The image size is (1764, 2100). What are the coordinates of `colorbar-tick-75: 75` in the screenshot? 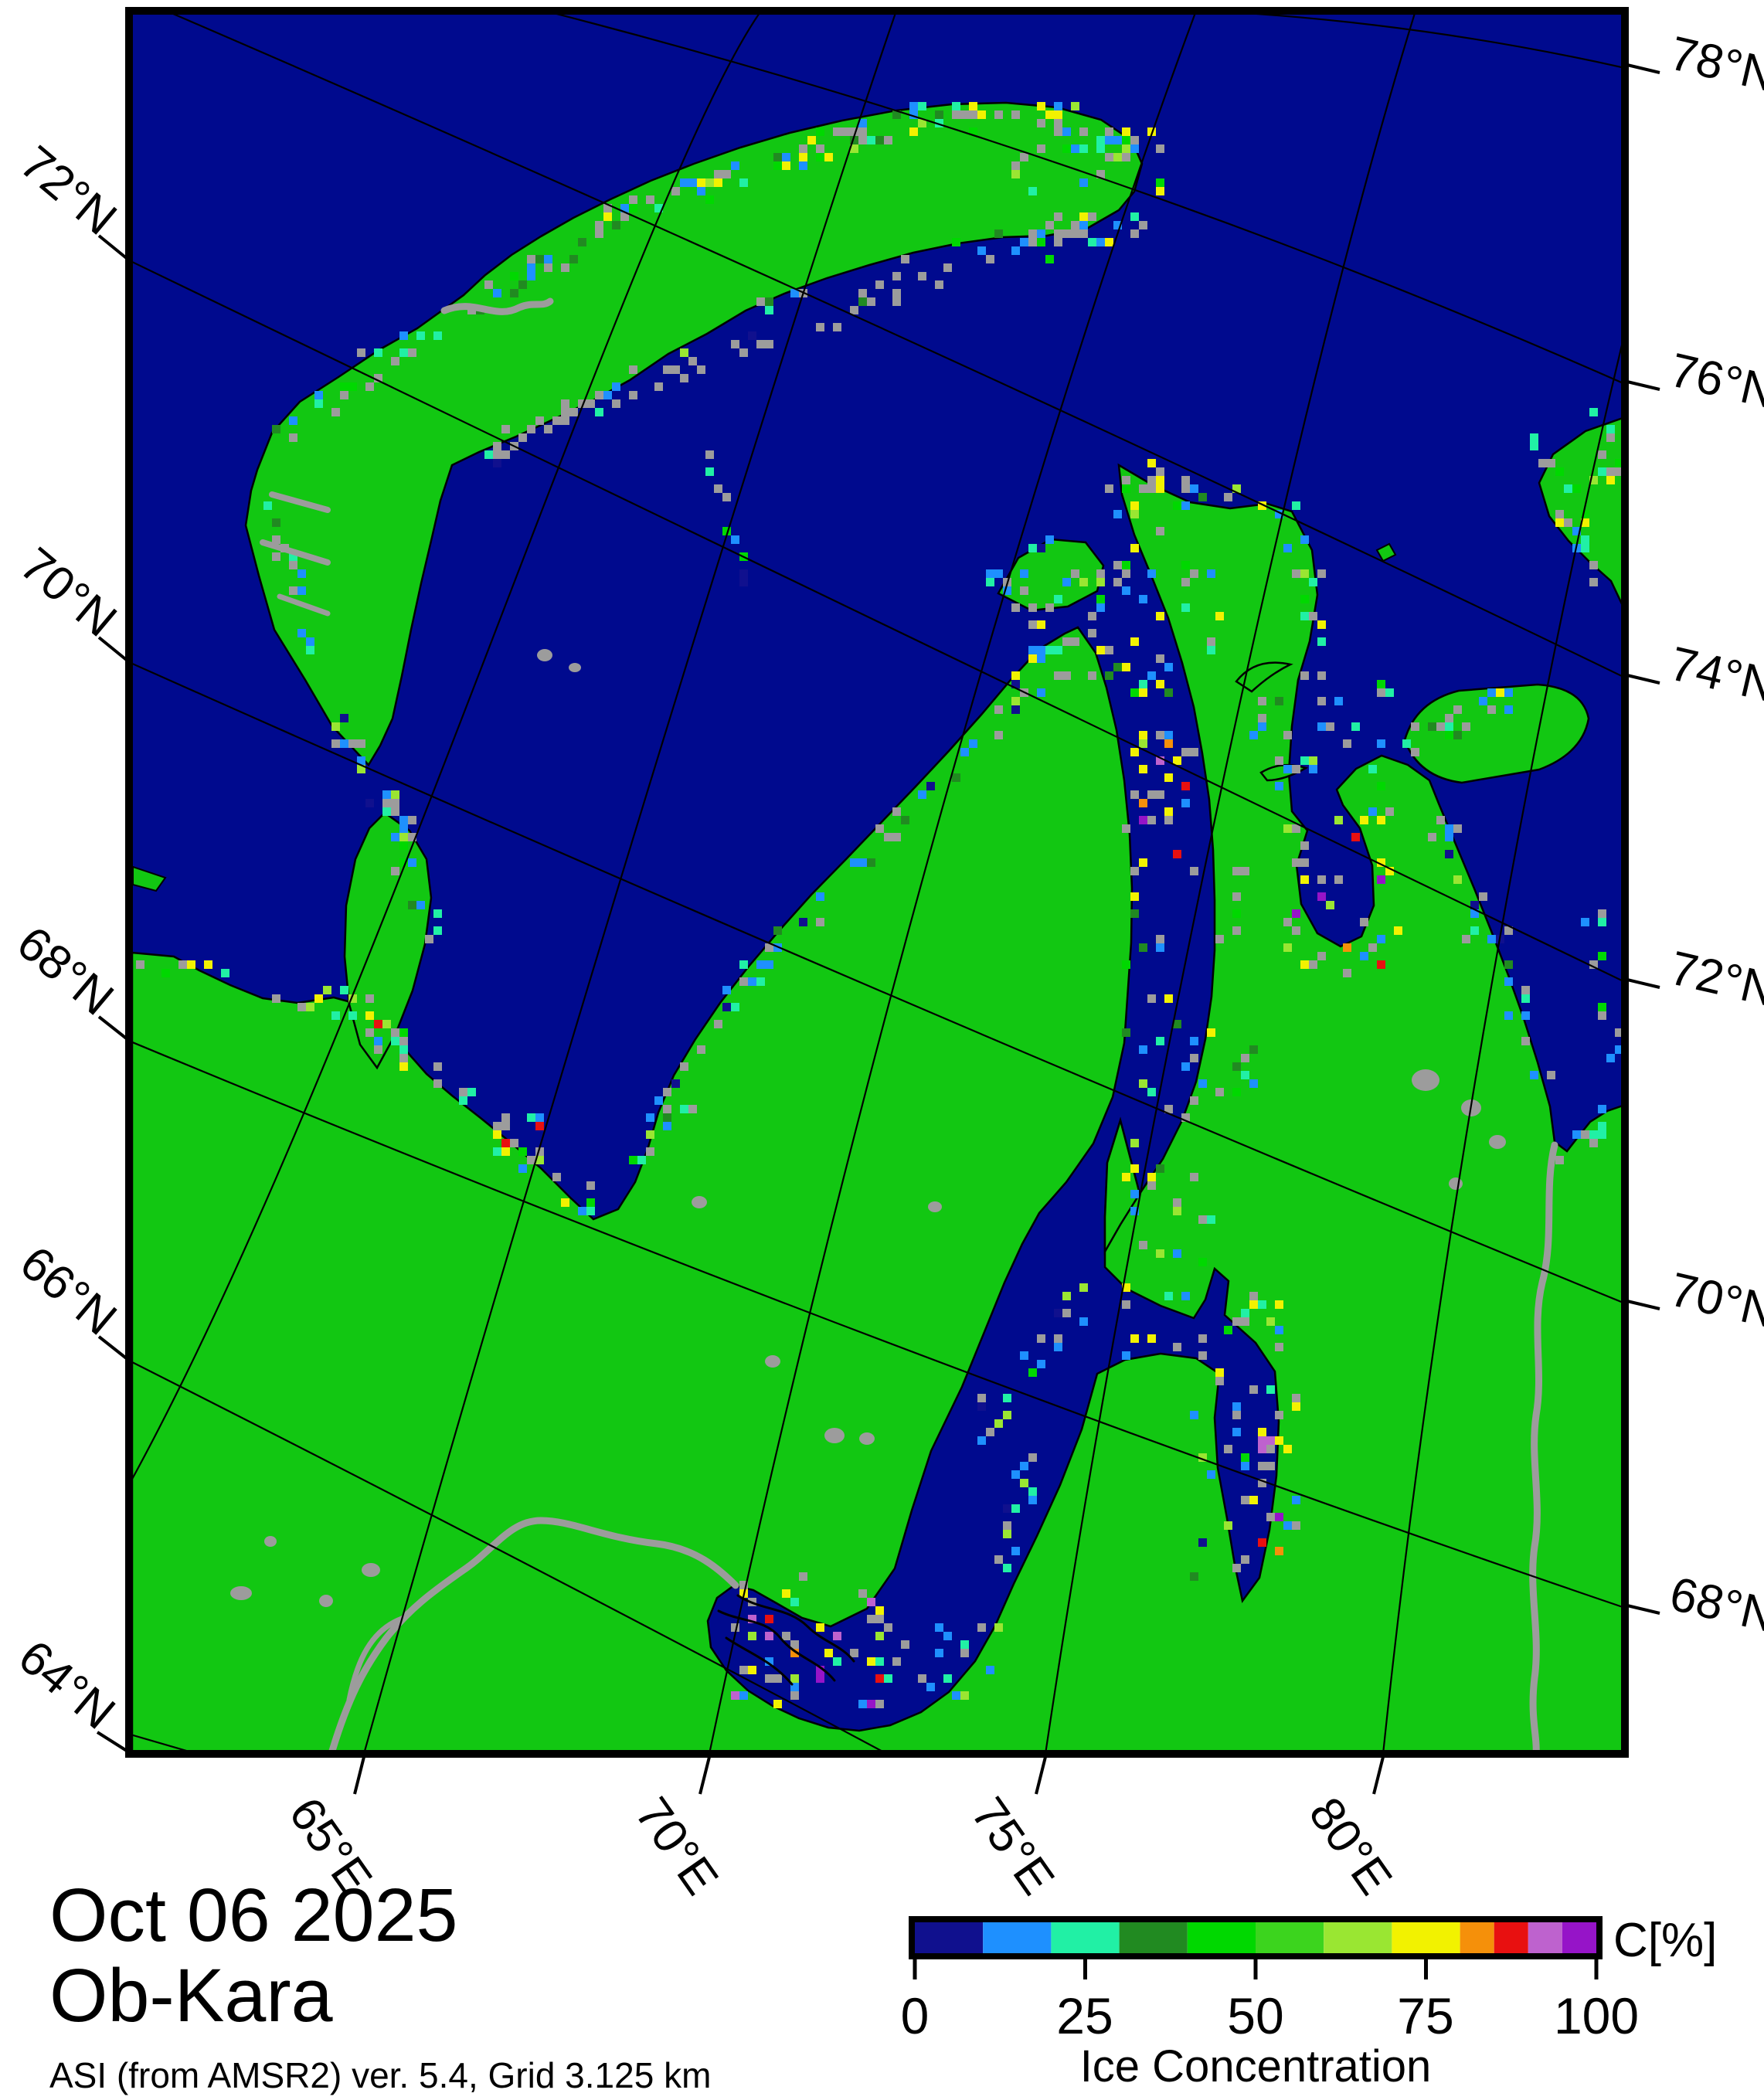 It's located at (1425, 2015).